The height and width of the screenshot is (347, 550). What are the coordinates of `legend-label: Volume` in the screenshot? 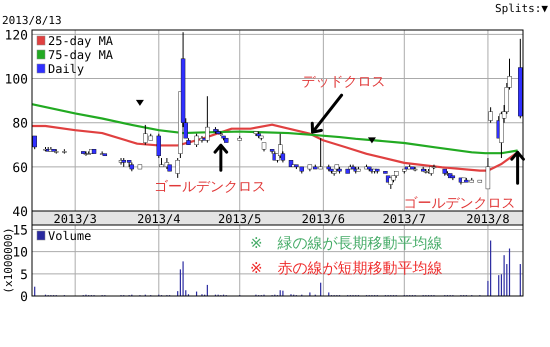 It's located at (70, 236).